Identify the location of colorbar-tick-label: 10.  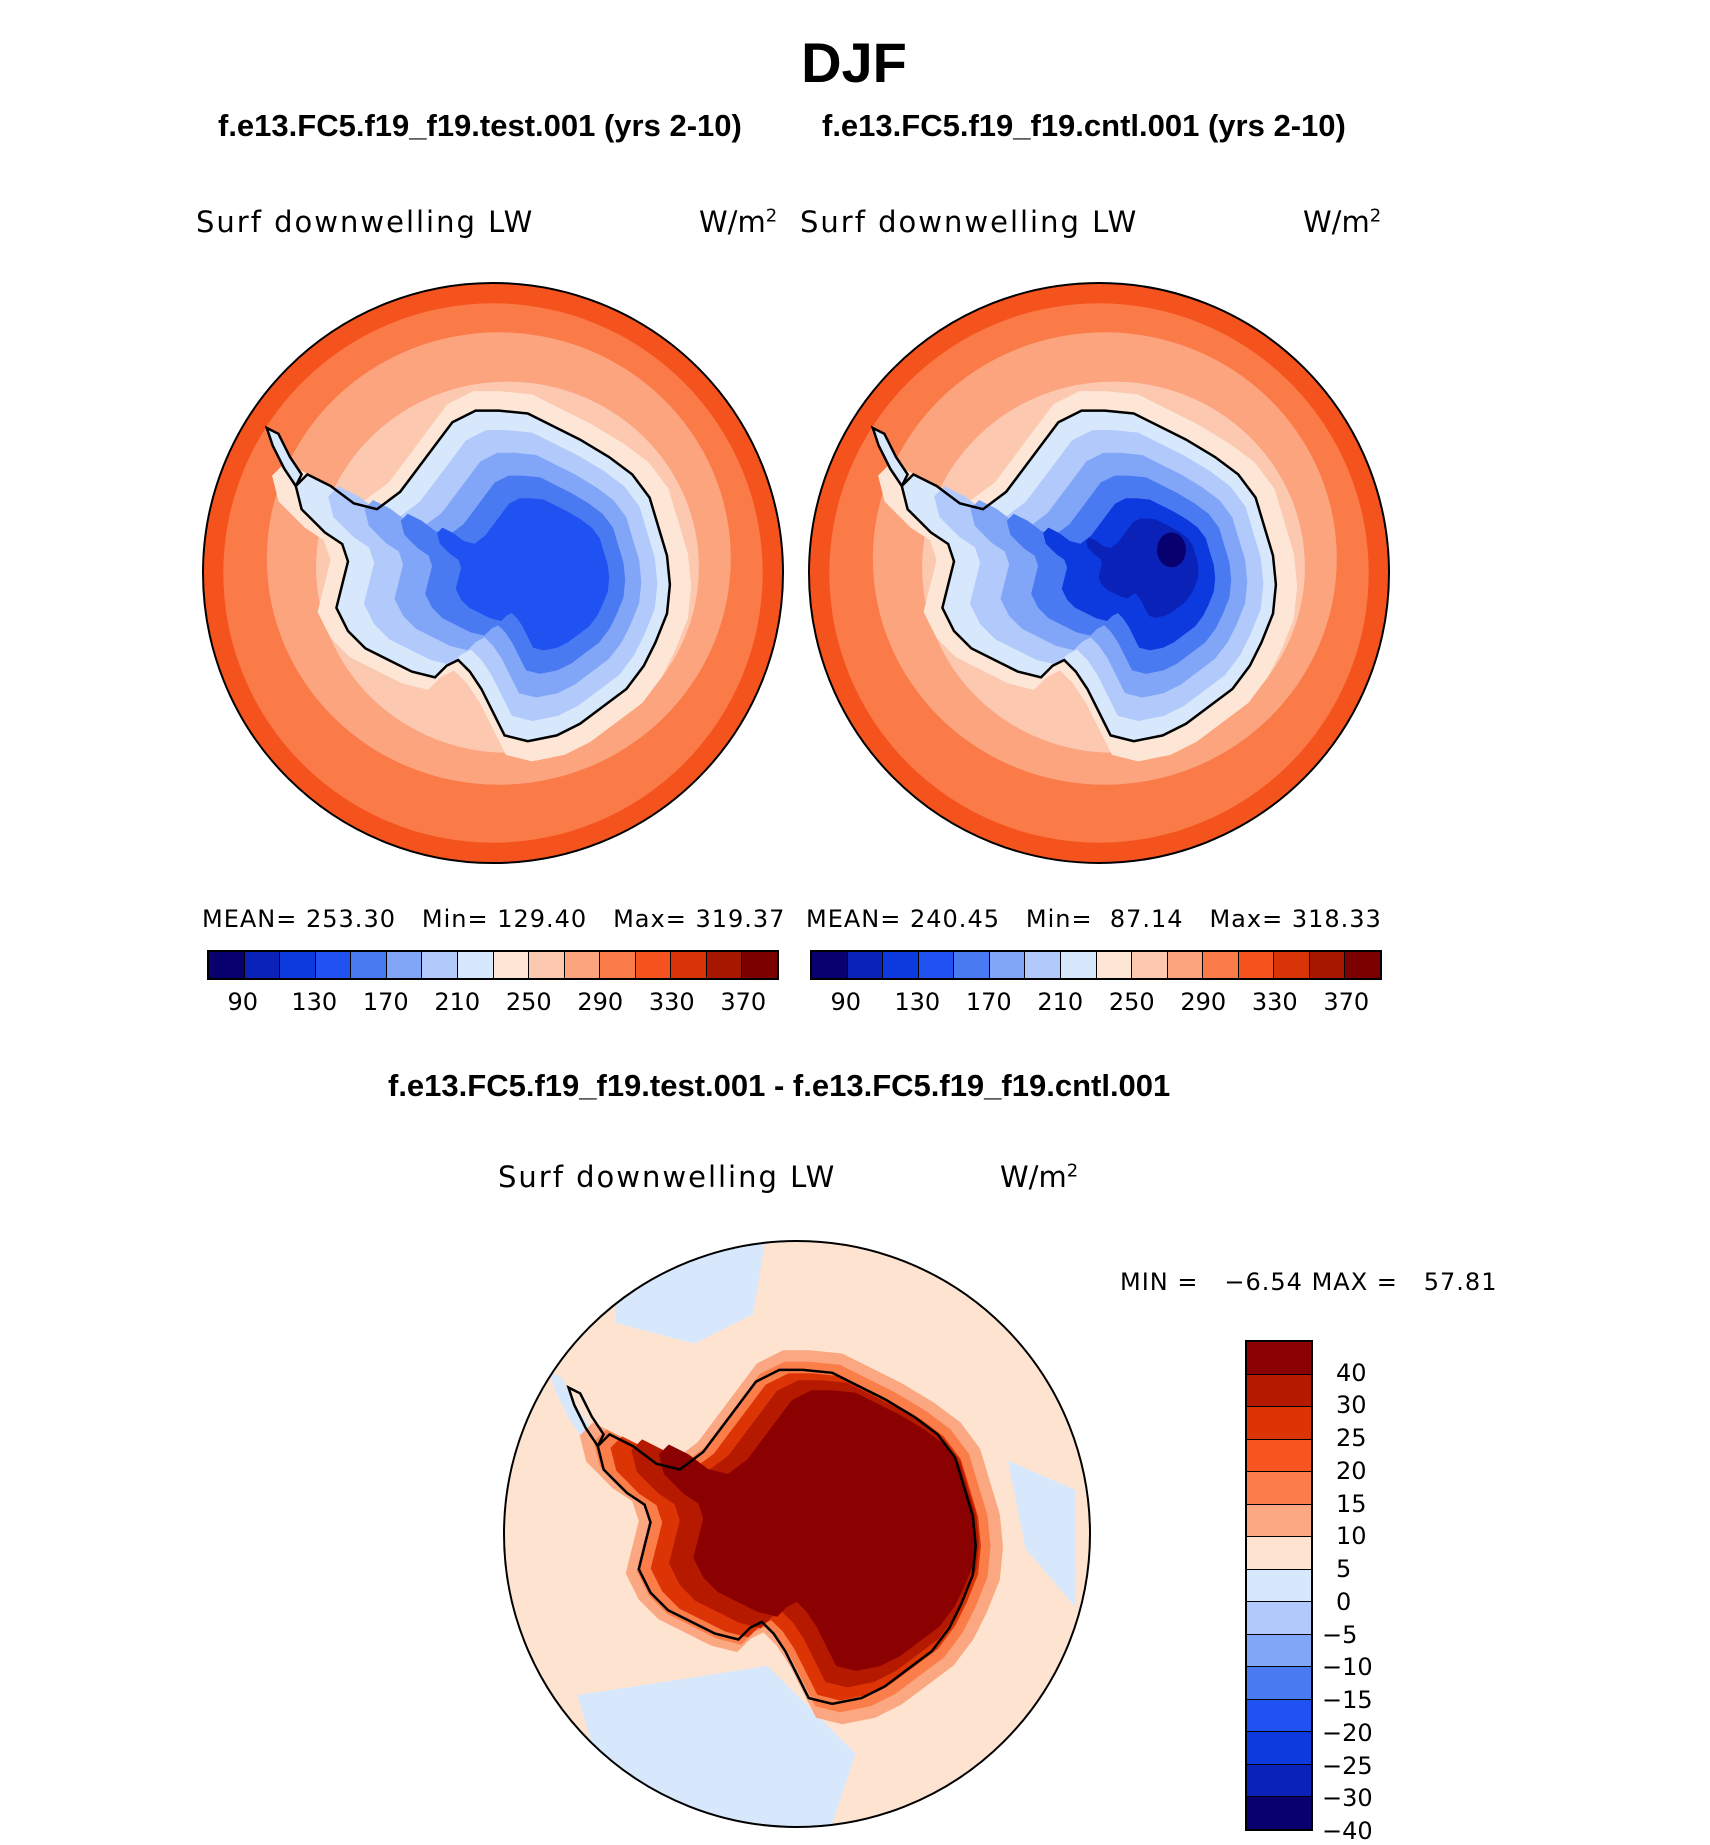
(1351, 1536).